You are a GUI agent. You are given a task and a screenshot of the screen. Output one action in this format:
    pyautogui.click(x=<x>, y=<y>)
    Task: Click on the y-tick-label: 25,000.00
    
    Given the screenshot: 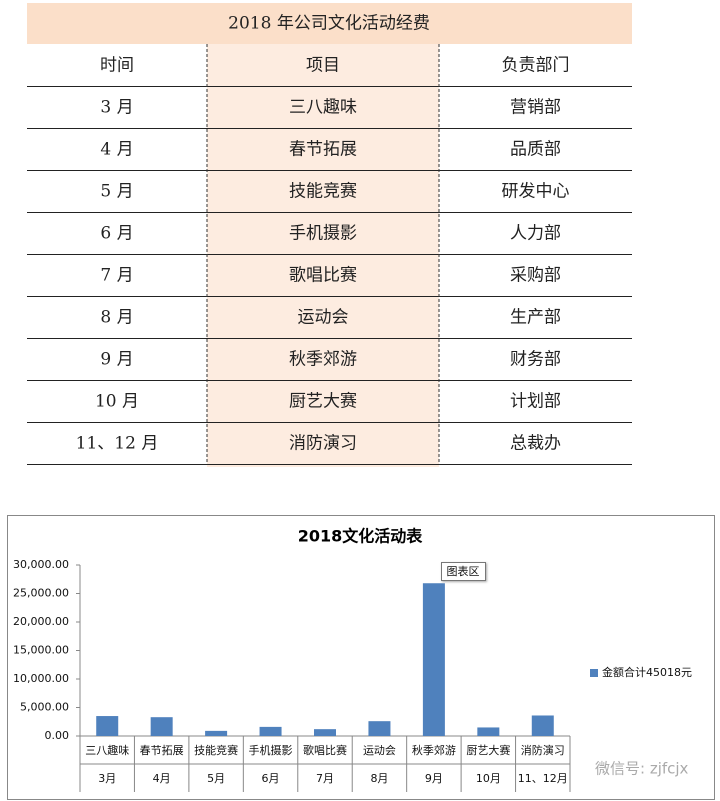 What is the action you would take?
    pyautogui.click(x=41, y=593)
    